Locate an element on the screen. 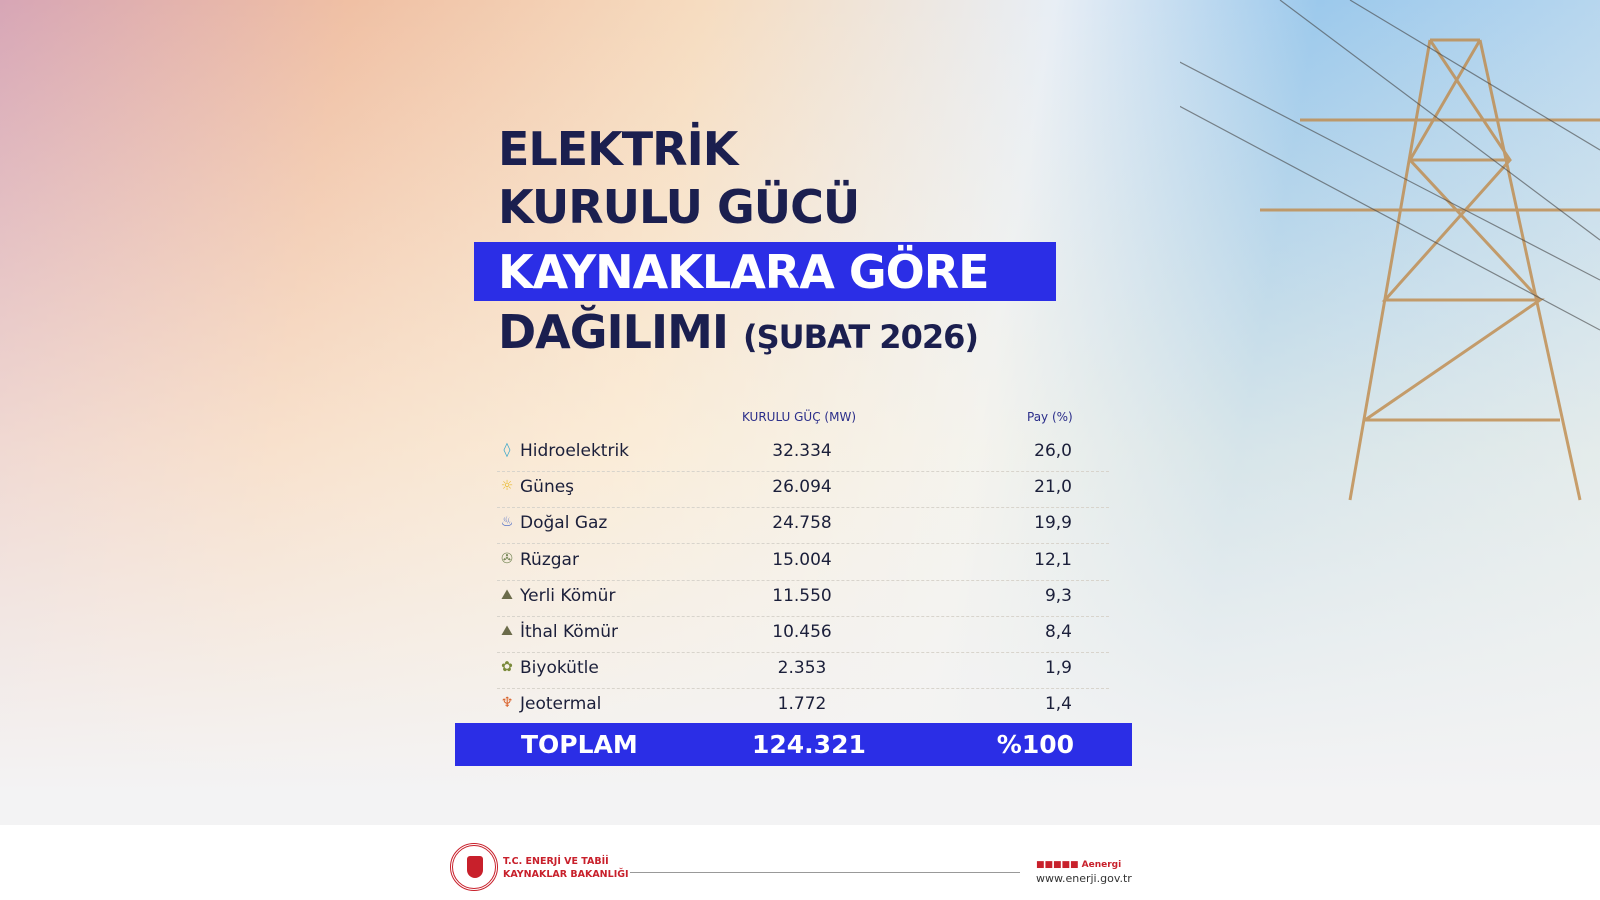 The height and width of the screenshot is (900, 1600). total-pct: %100 is located at coordinates (1035, 744).